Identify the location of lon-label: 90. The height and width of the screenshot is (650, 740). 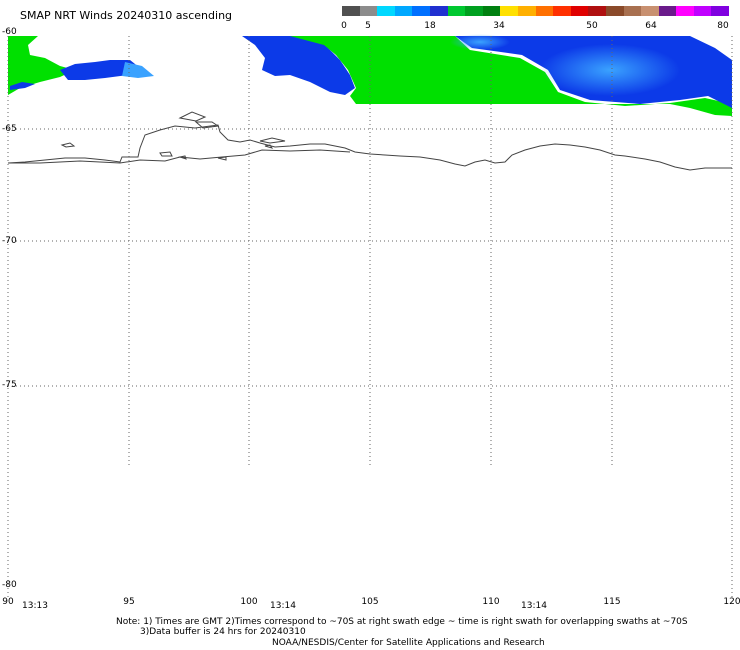
(8, 602).